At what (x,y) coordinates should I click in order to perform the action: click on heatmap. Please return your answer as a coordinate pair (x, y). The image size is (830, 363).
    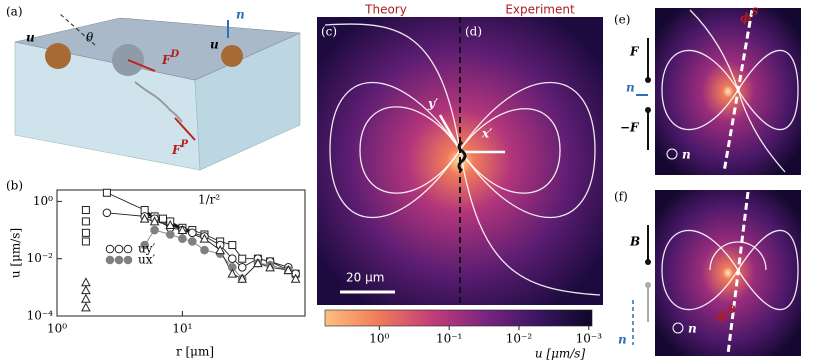
    Looking at the image, I should click on (728, 273).